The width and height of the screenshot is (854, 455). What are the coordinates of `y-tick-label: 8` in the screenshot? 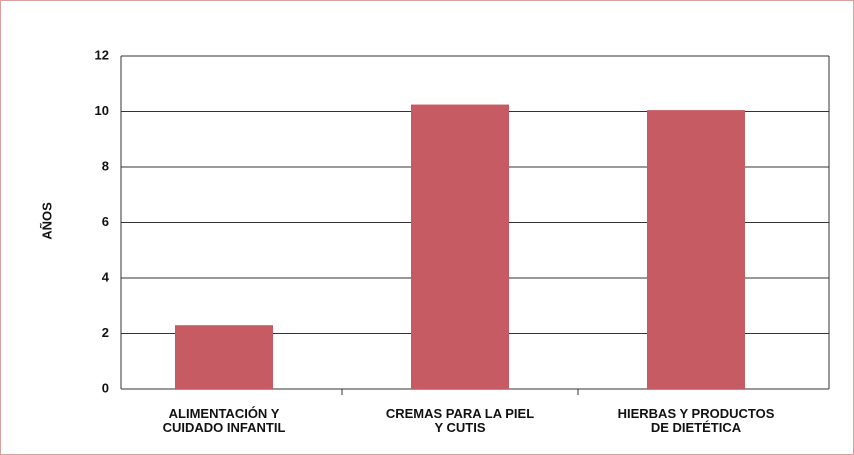 It's located at (105, 165).